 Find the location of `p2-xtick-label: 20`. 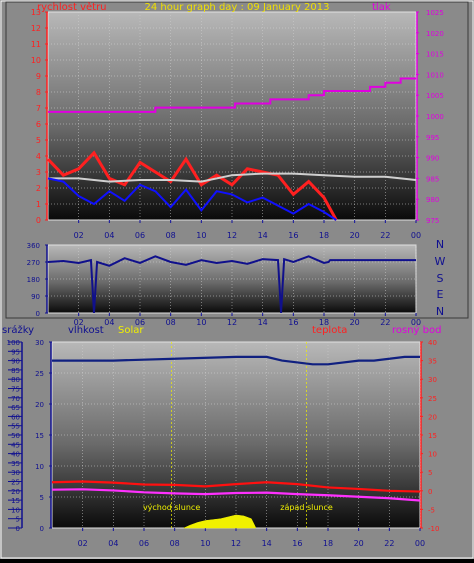

p2-xtick-label: 20 is located at coordinates (355, 322).